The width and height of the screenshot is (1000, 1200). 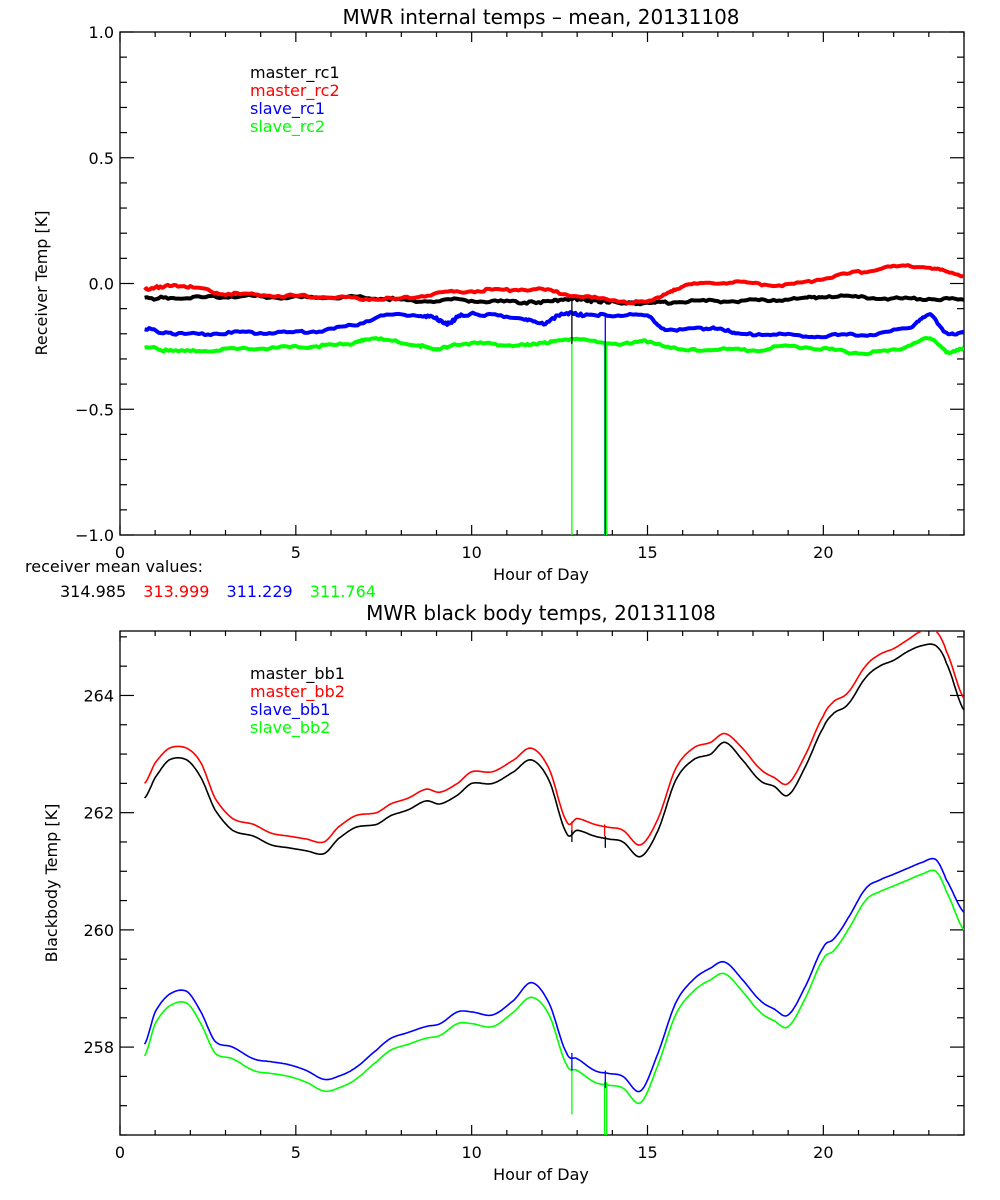 What do you see at coordinates (98, 813) in the screenshot?
I see `y-tick-label: 262` at bounding box center [98, 813].